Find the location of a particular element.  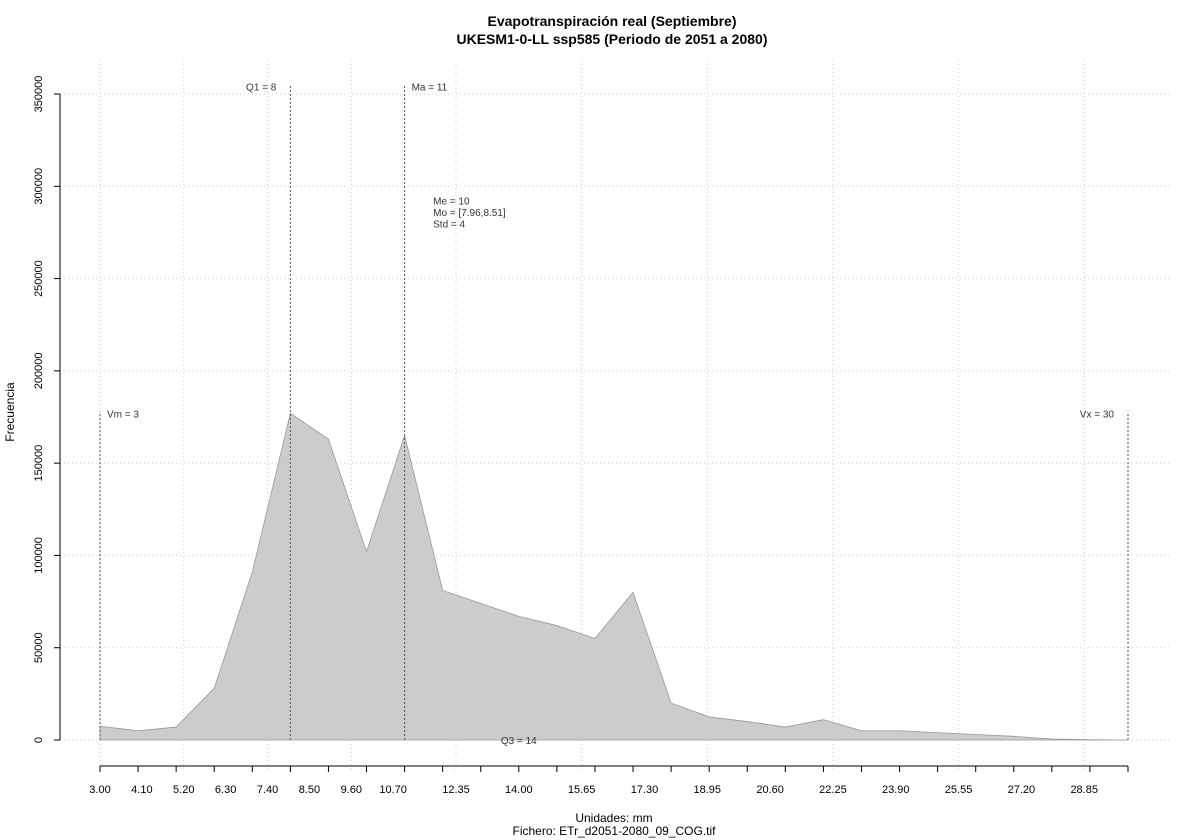

vline-label-2: Ma = 11 is located at coordinates (430, 88).